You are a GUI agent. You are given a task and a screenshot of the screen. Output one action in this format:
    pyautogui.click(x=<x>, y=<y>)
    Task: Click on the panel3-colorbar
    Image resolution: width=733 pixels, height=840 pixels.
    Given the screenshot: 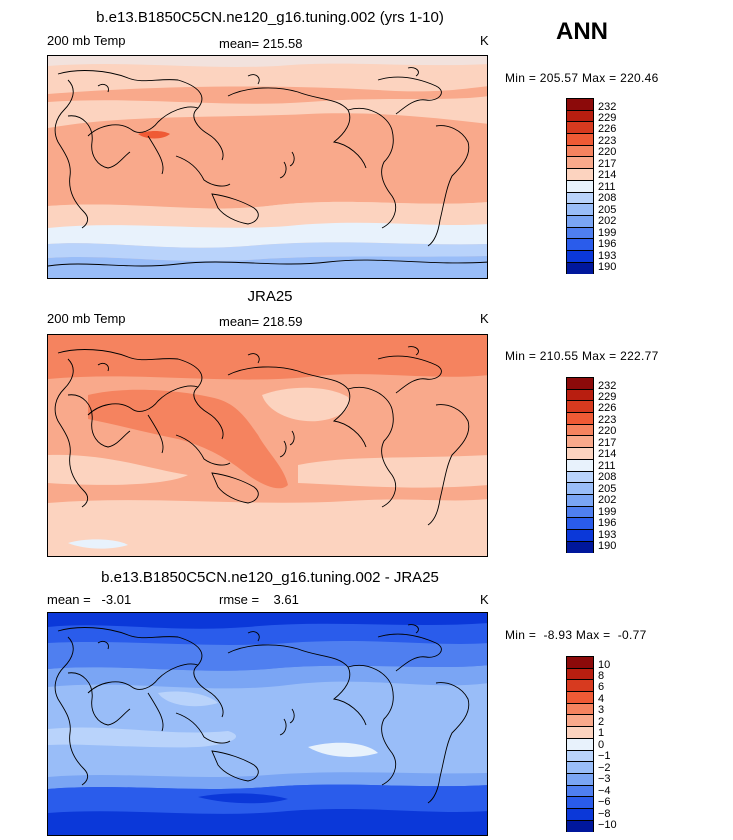 What is the action you would take?
    pyautogui.click(x=580, y=744)
    